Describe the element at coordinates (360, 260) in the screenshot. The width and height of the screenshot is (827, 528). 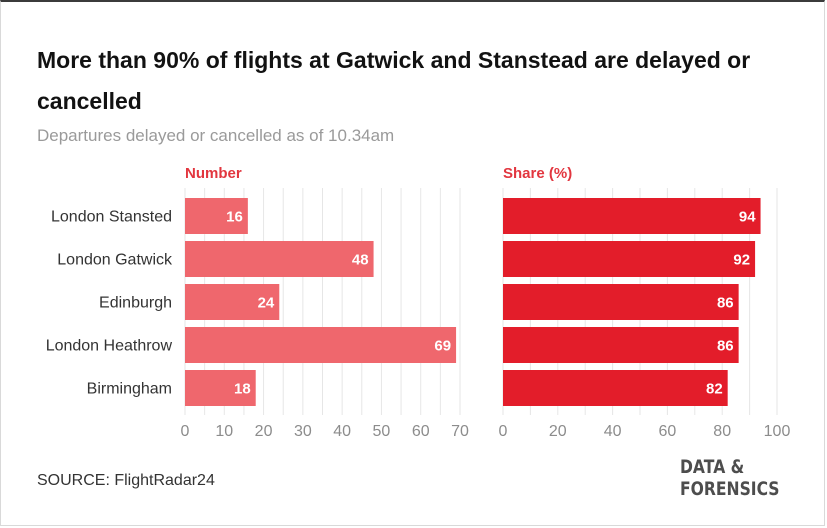
I see `number-value-label: 48` at that location.